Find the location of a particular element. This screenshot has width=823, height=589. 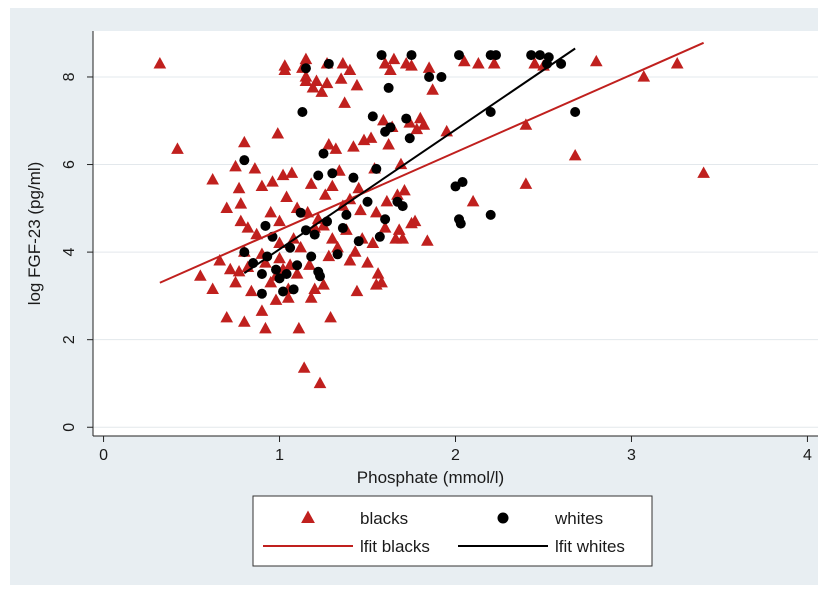

legend-label-lfit-blacks: lfit blacks is located at coordinates (395, 546).